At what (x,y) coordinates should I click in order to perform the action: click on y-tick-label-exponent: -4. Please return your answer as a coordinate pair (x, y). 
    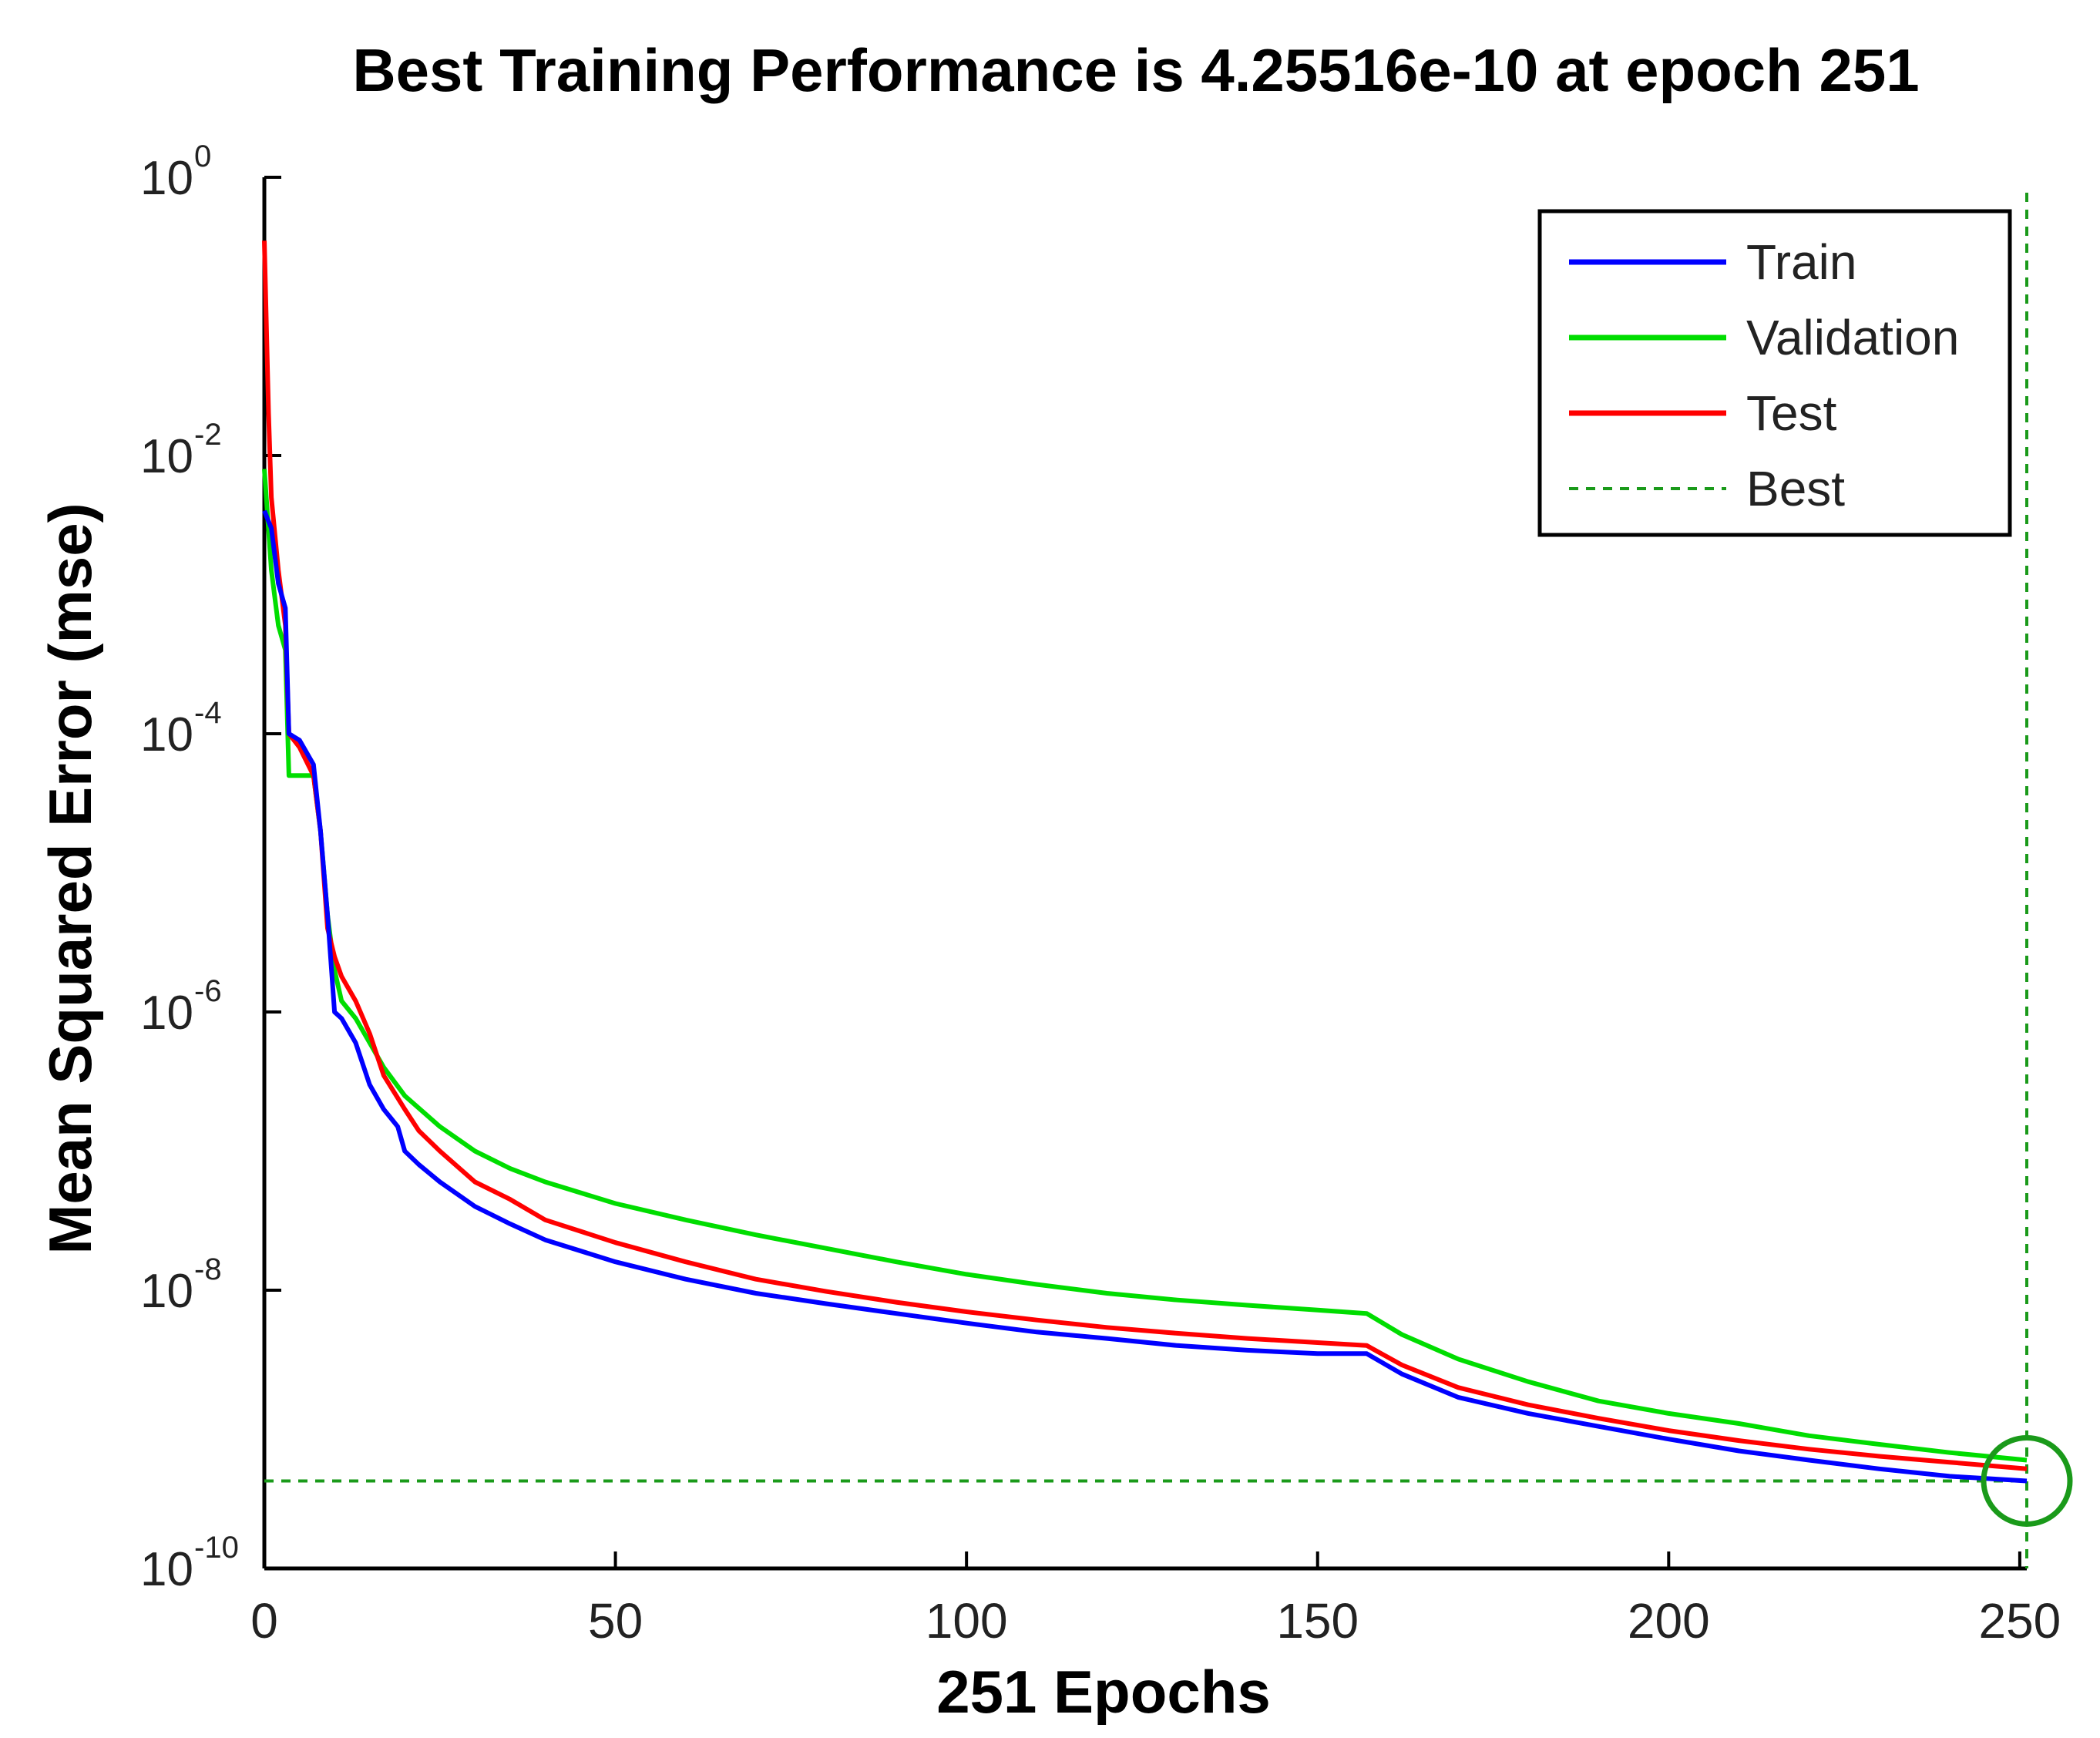
    Looking at the image, I should click on (208, 713).